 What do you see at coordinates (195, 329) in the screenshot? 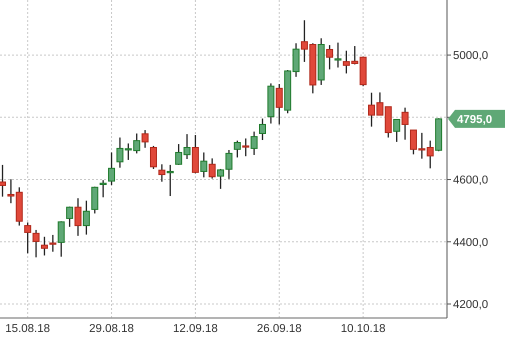
I see `x-tick-label: 12.09.18` at bounding box center [195, 329].